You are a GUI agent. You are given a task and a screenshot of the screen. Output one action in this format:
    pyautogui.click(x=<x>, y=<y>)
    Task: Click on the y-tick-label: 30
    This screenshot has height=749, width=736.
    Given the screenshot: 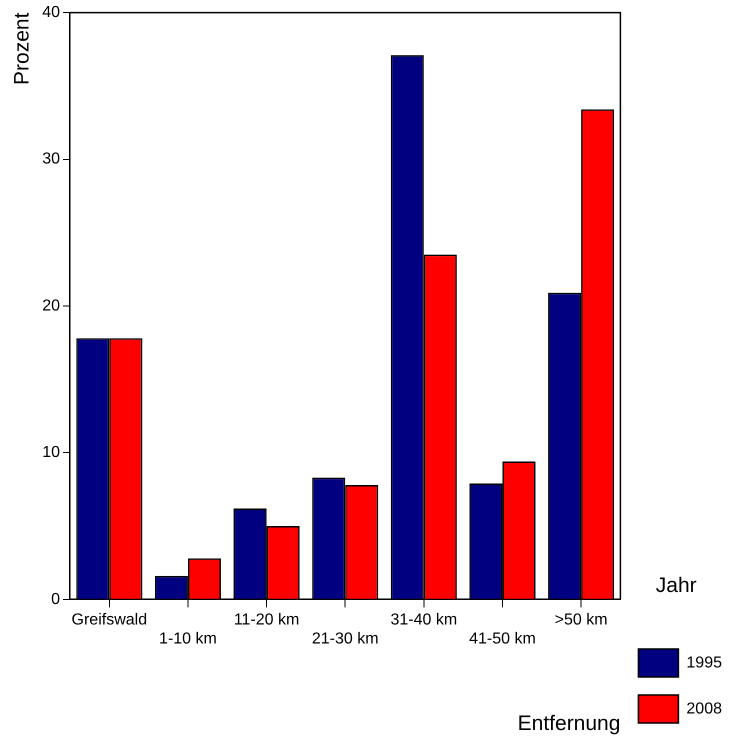 What is the action you would take?
    pyautogui.click(x=51, y=159)
    